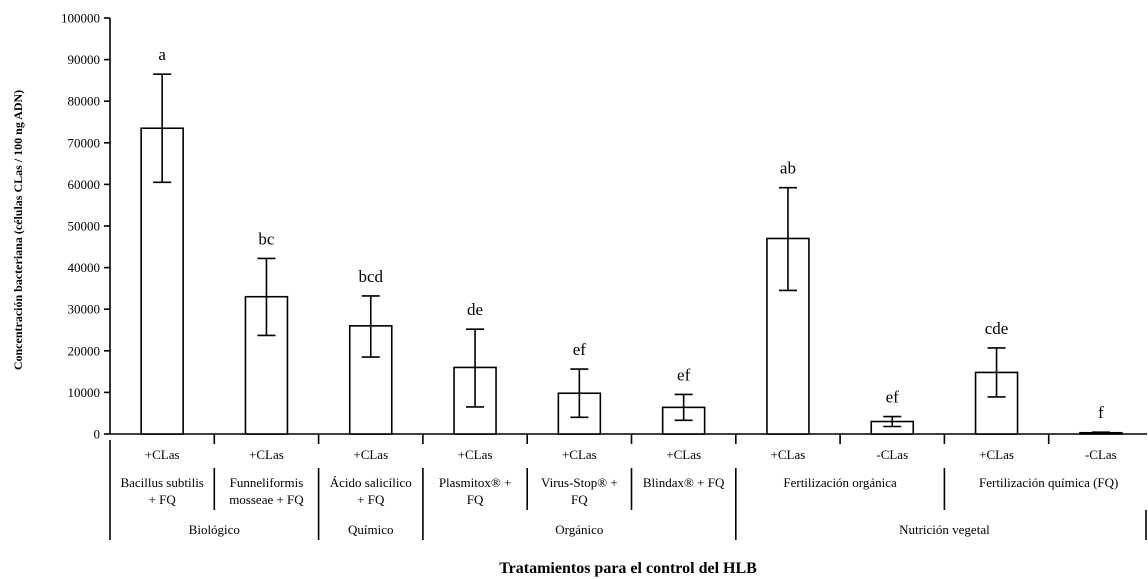  Describe the element at coordinates (162, 54) in the screenshot. I see `significance-letter: a` at that location.